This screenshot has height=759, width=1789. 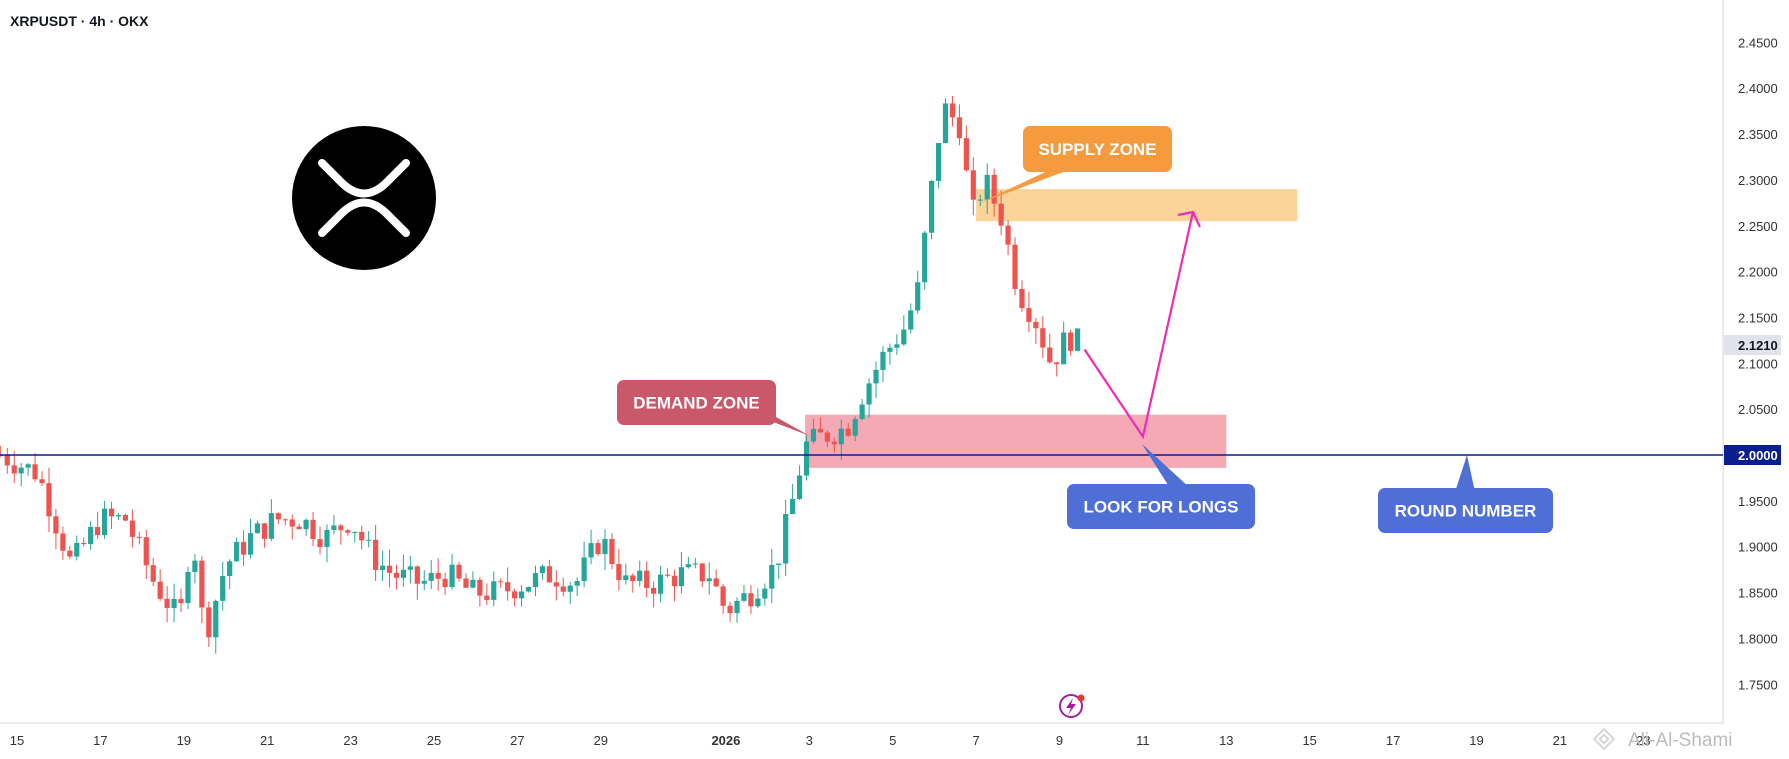 What do you see at coordinates (434, 740) in the screenshot?
I see `x-tick-label: 25` at bounding box center [434, 740].